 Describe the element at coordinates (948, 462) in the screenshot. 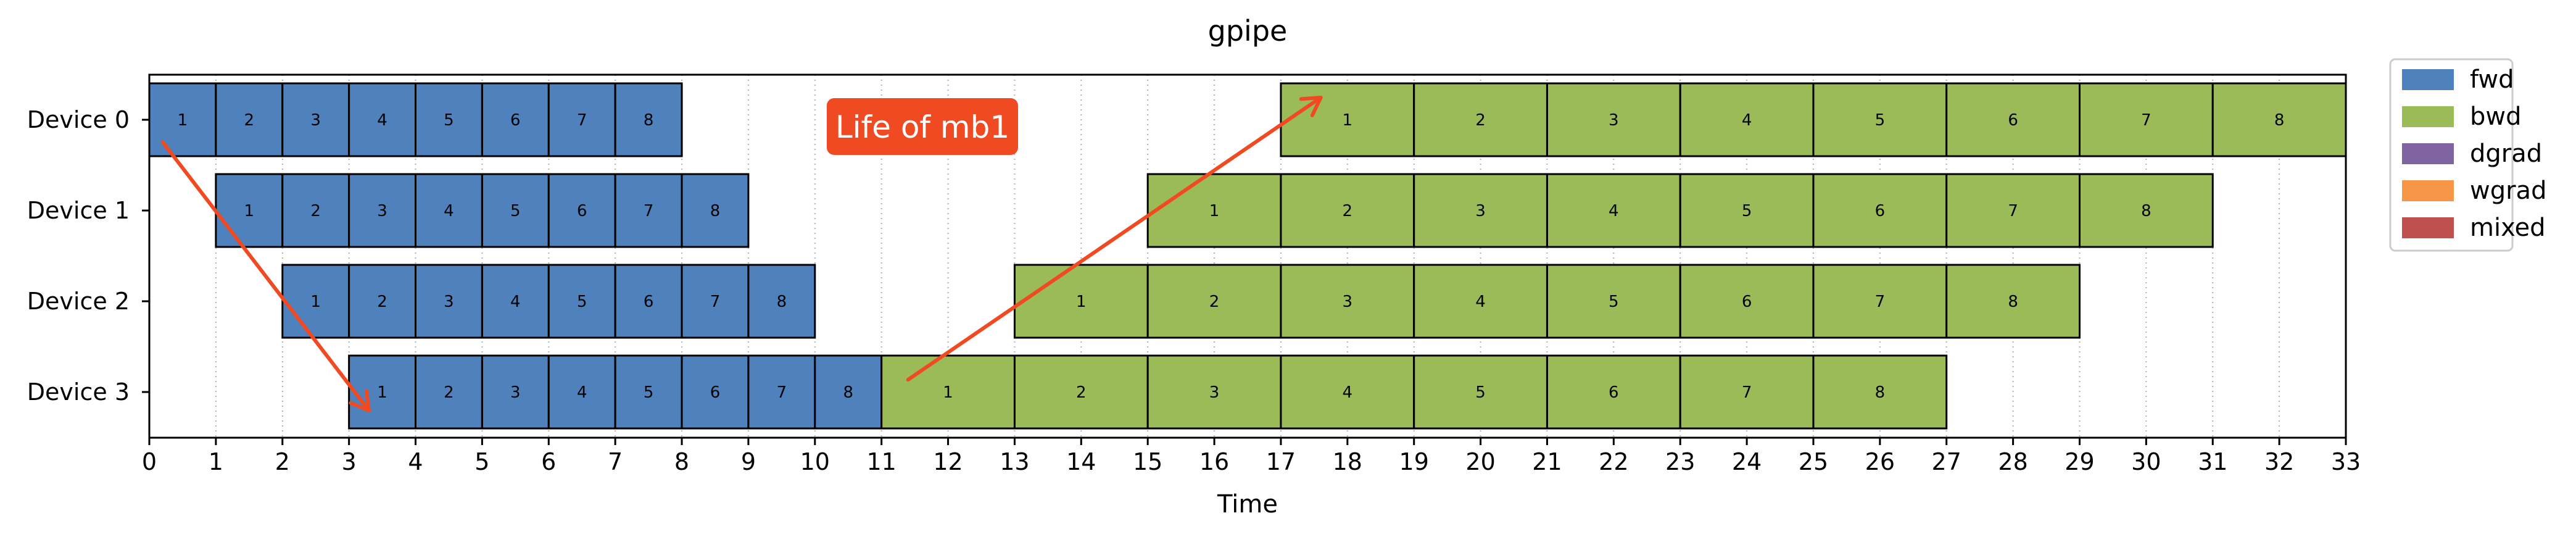

I see `x-tick-label: 12` at that location.